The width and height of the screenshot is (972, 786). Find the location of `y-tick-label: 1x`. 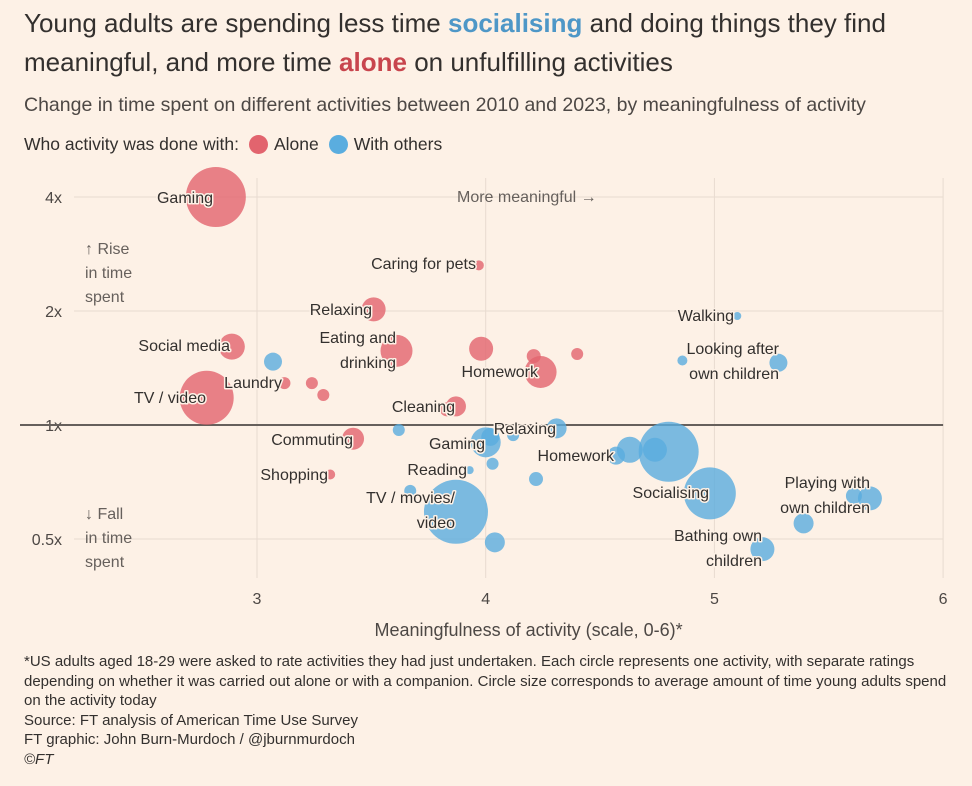

y-tick-label: 1x is located at coordinates (53, 426).